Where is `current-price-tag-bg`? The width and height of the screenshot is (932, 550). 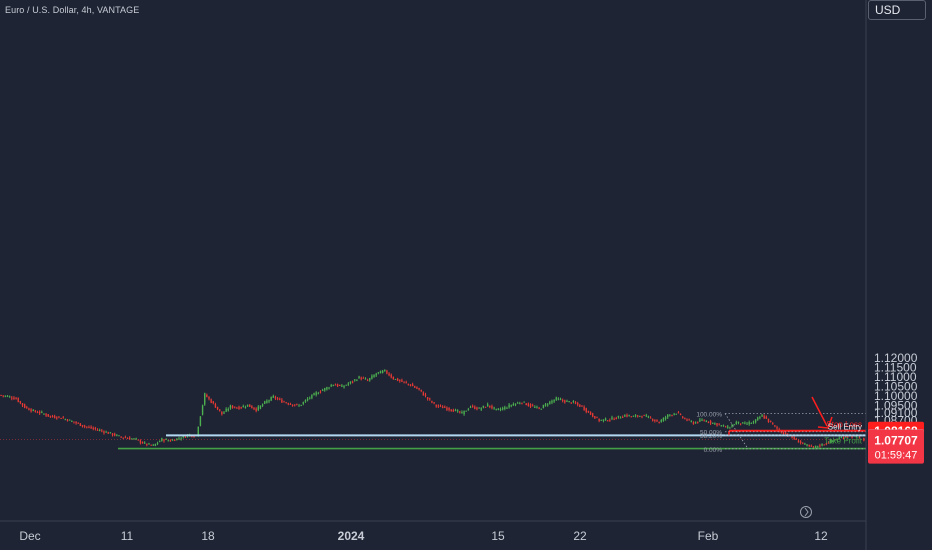 current-price-tag-bg is located at coordinates (896, 446).